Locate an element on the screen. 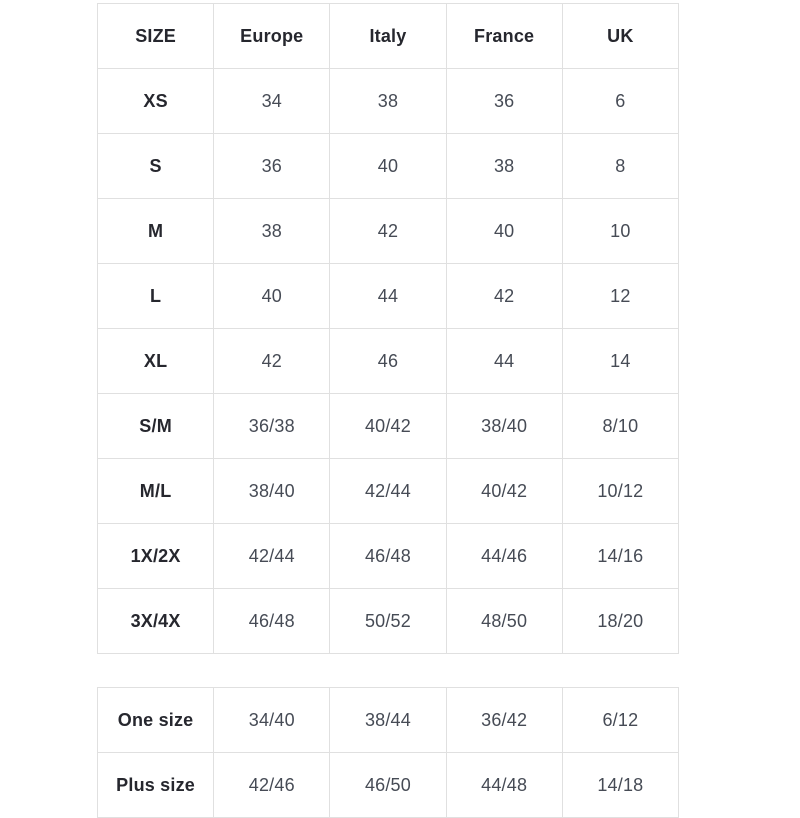  size-value-cell: 8/10 is located at coordinates (620, 426).